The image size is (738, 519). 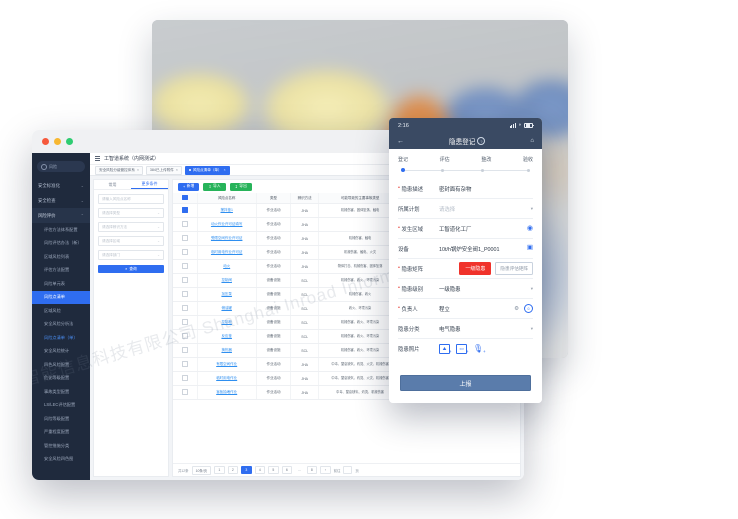 What do you see at coordinates (529, 248) in the screenshot?
I see `qr-scan-icon: ▣` at bounding box center [529, 248].